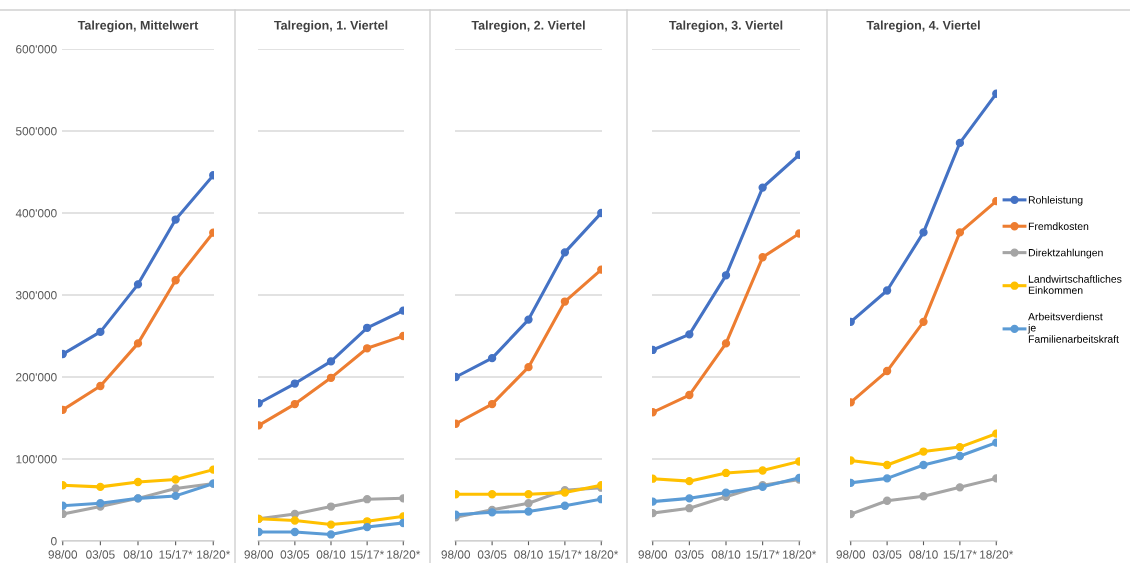  Describe the element at coordinates (1073, 327) in the screenshot. I see `legend-label: Arbeitsverdienst je Familienarbeitskraft` at that location.